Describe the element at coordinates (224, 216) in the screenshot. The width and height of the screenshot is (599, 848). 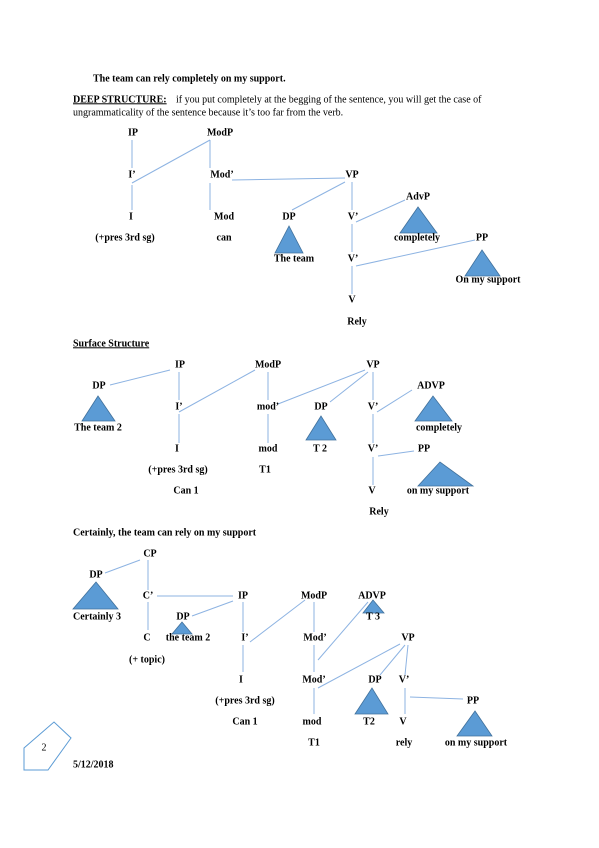
I see `tree-node: Mod` at that location.